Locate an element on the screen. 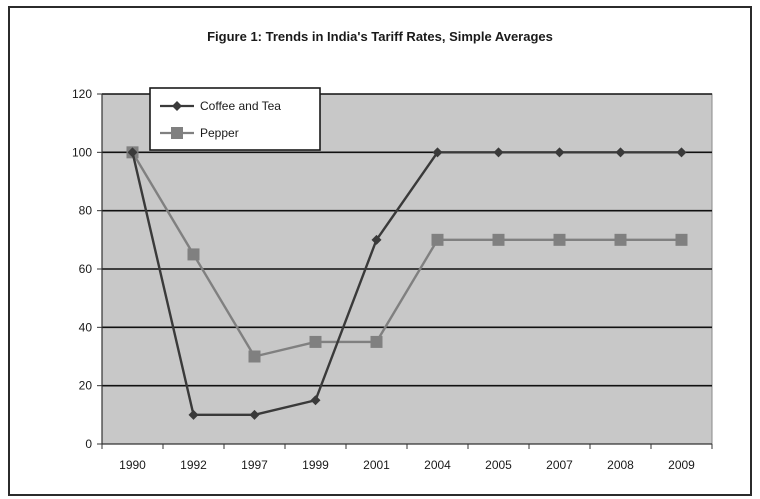 Image resolution: width=760 pixels, height=499 pixels. x-tick-label: 1990 is located at coordinates (132, 465).